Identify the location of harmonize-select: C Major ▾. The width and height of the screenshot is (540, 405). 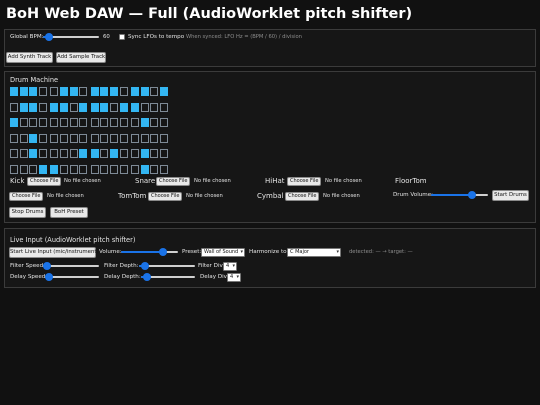
(314, 252).